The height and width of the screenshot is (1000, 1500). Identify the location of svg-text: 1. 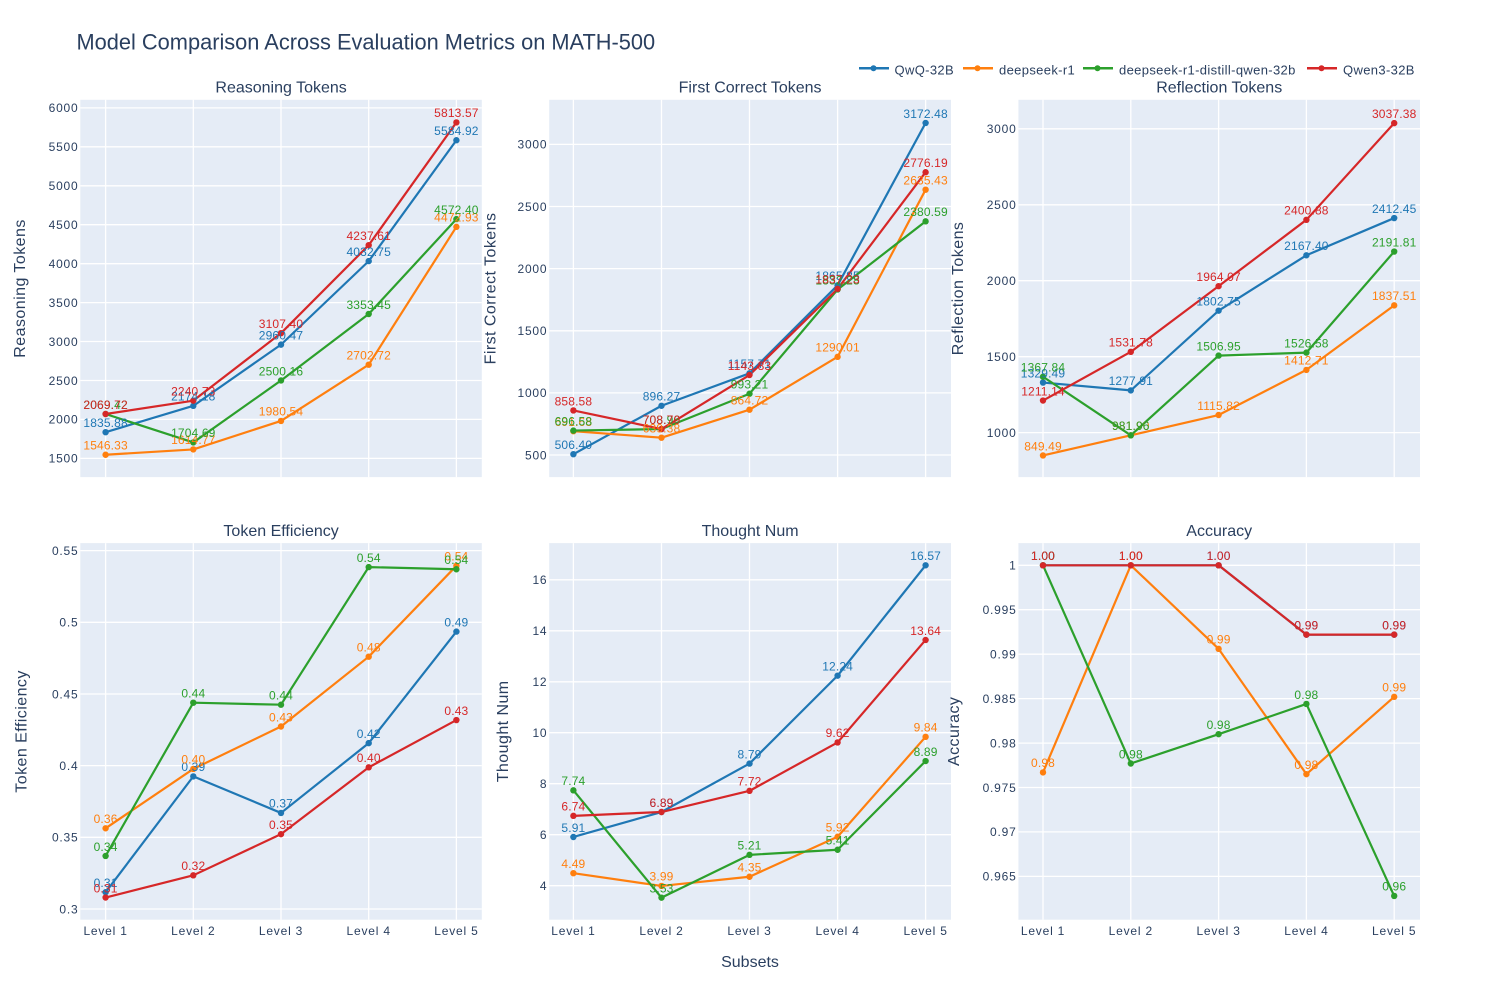
(1012, 566).